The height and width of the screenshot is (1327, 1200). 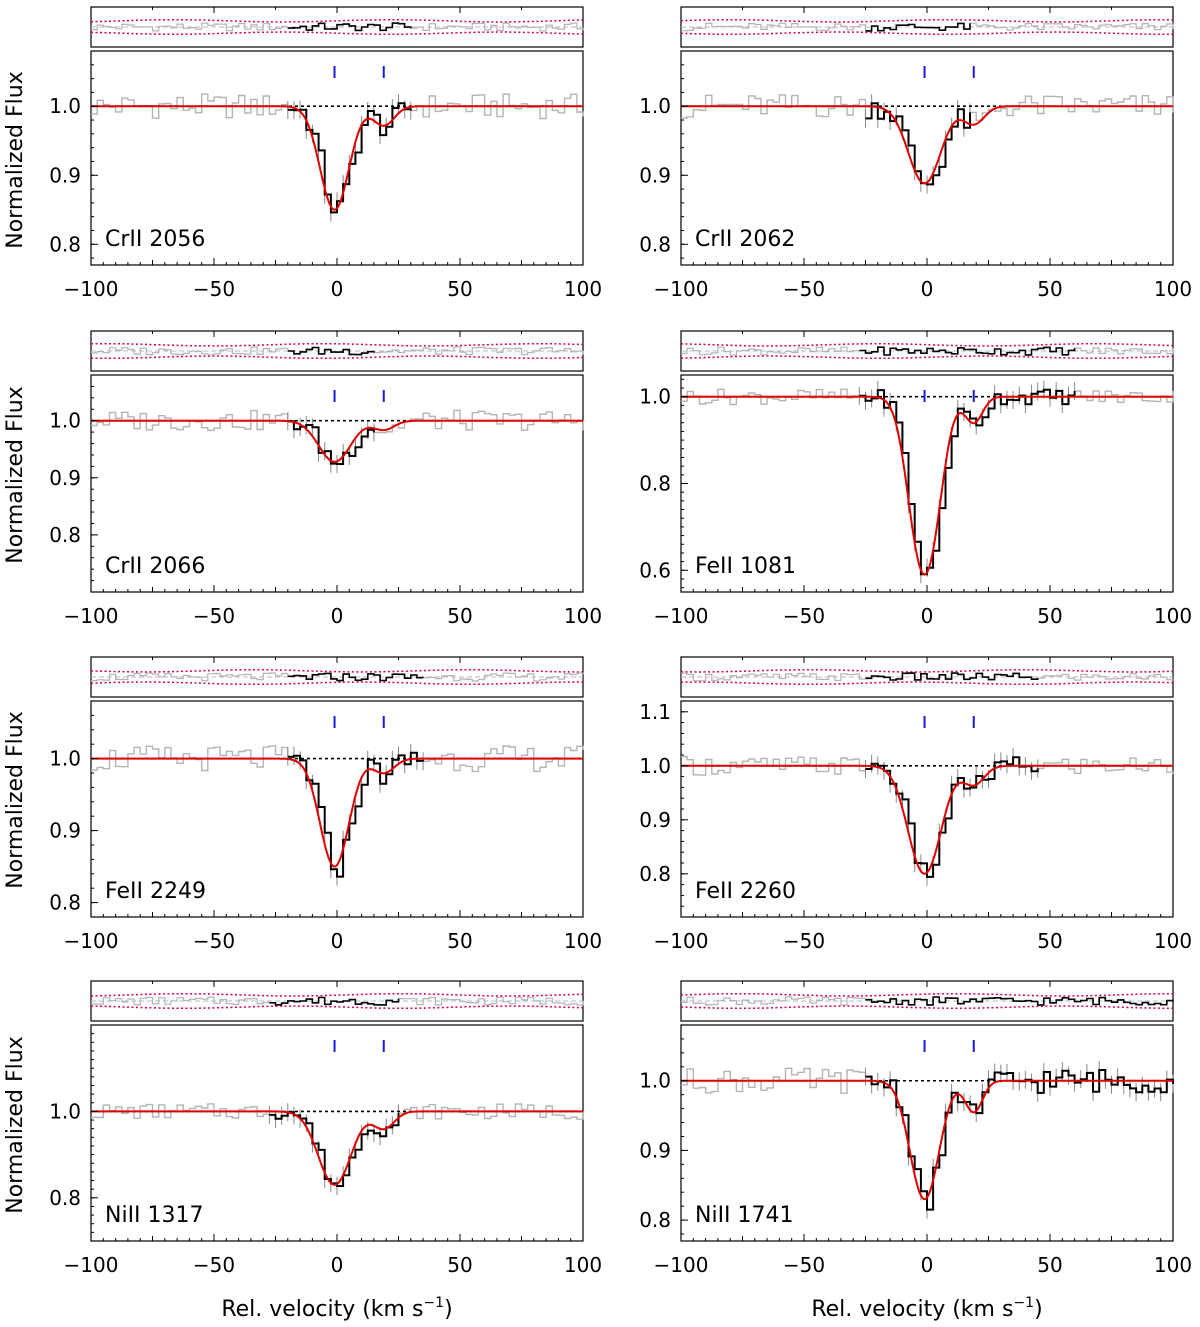 What do you see at coordinates (655, 712) in the screenshot?
I see `y-tick-label: 1.1` at bounding box center [655, 712].